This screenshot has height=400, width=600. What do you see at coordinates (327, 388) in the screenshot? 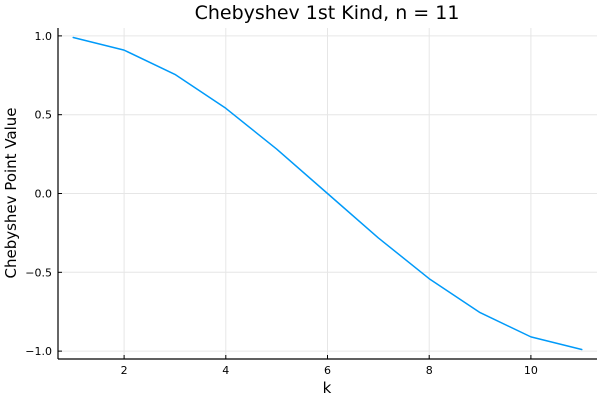
I see `x-axis-label: k` at bounding box center [327, 388].